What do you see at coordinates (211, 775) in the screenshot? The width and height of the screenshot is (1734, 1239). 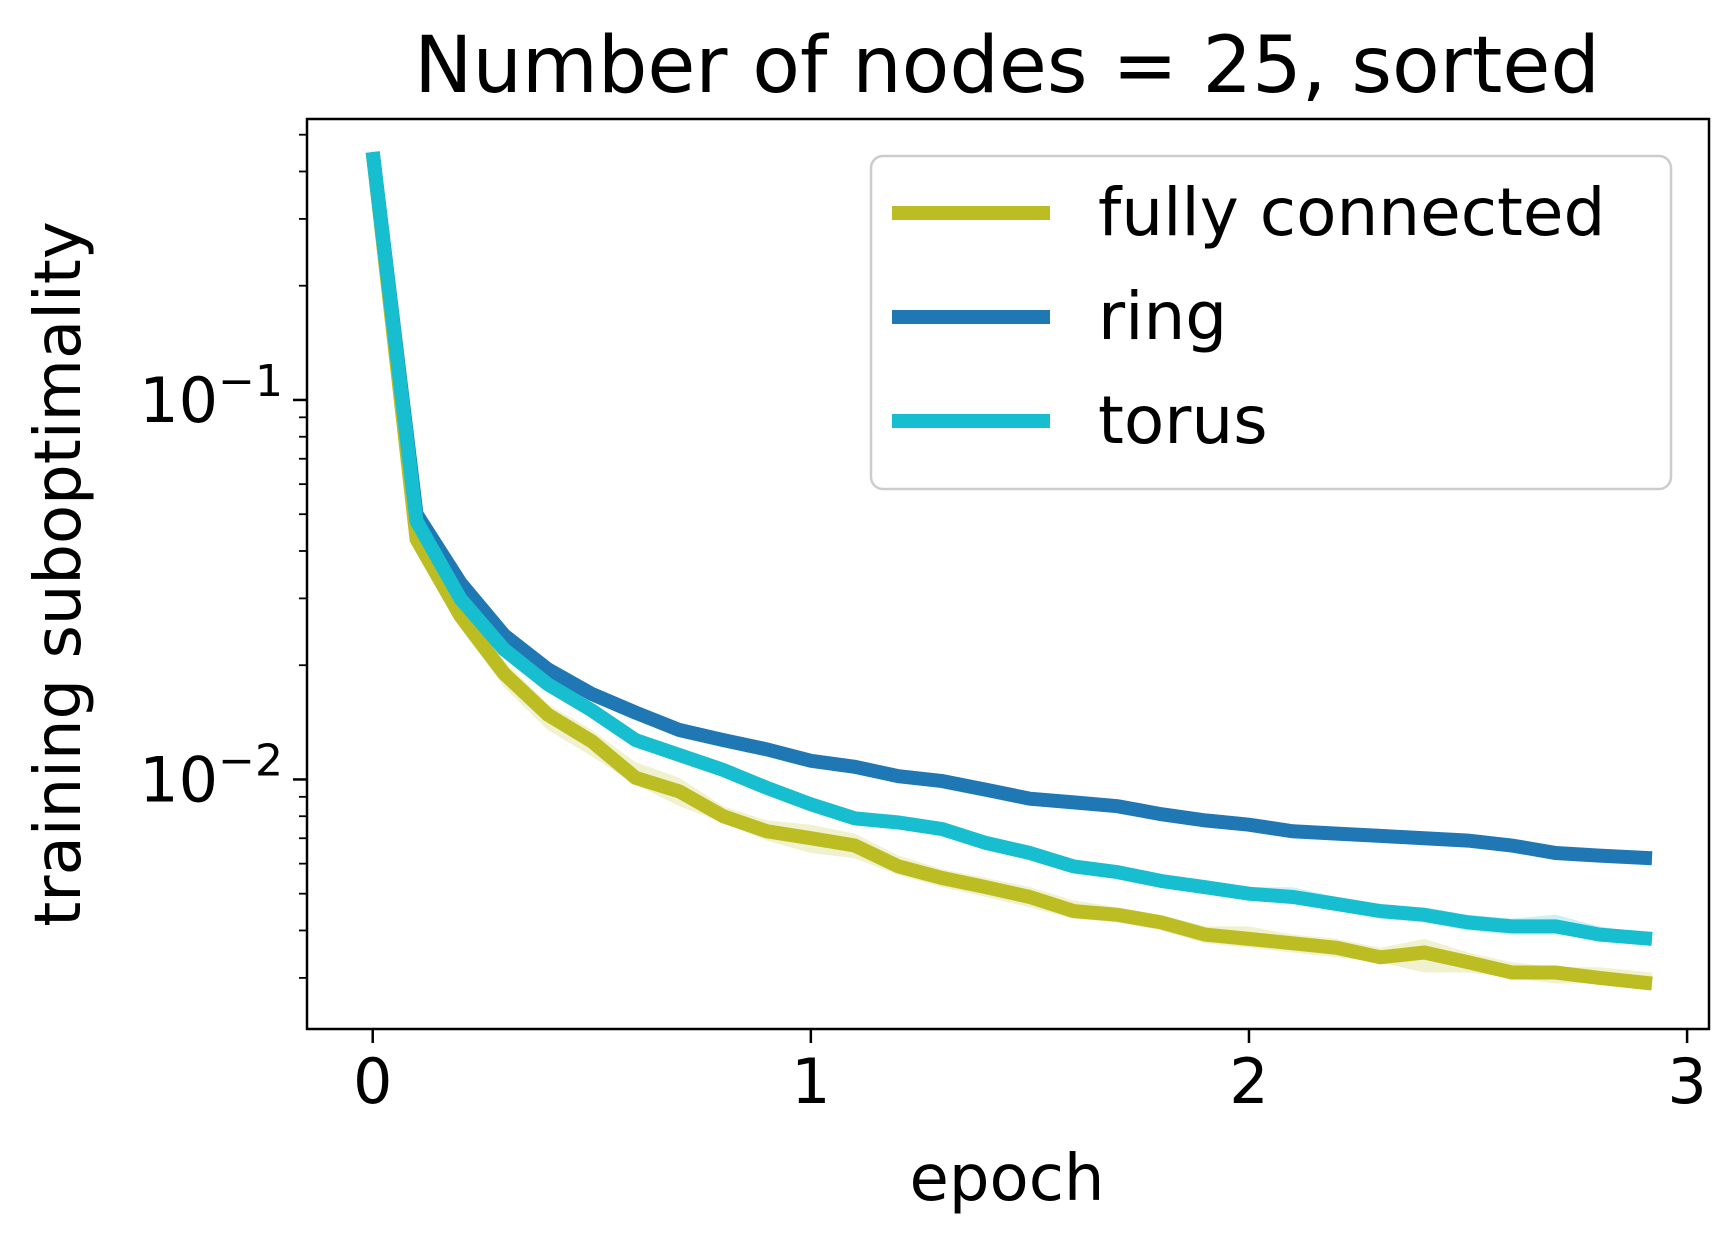 I see `y-tick-label: 10⁻²` at bounding box center [211, 775].